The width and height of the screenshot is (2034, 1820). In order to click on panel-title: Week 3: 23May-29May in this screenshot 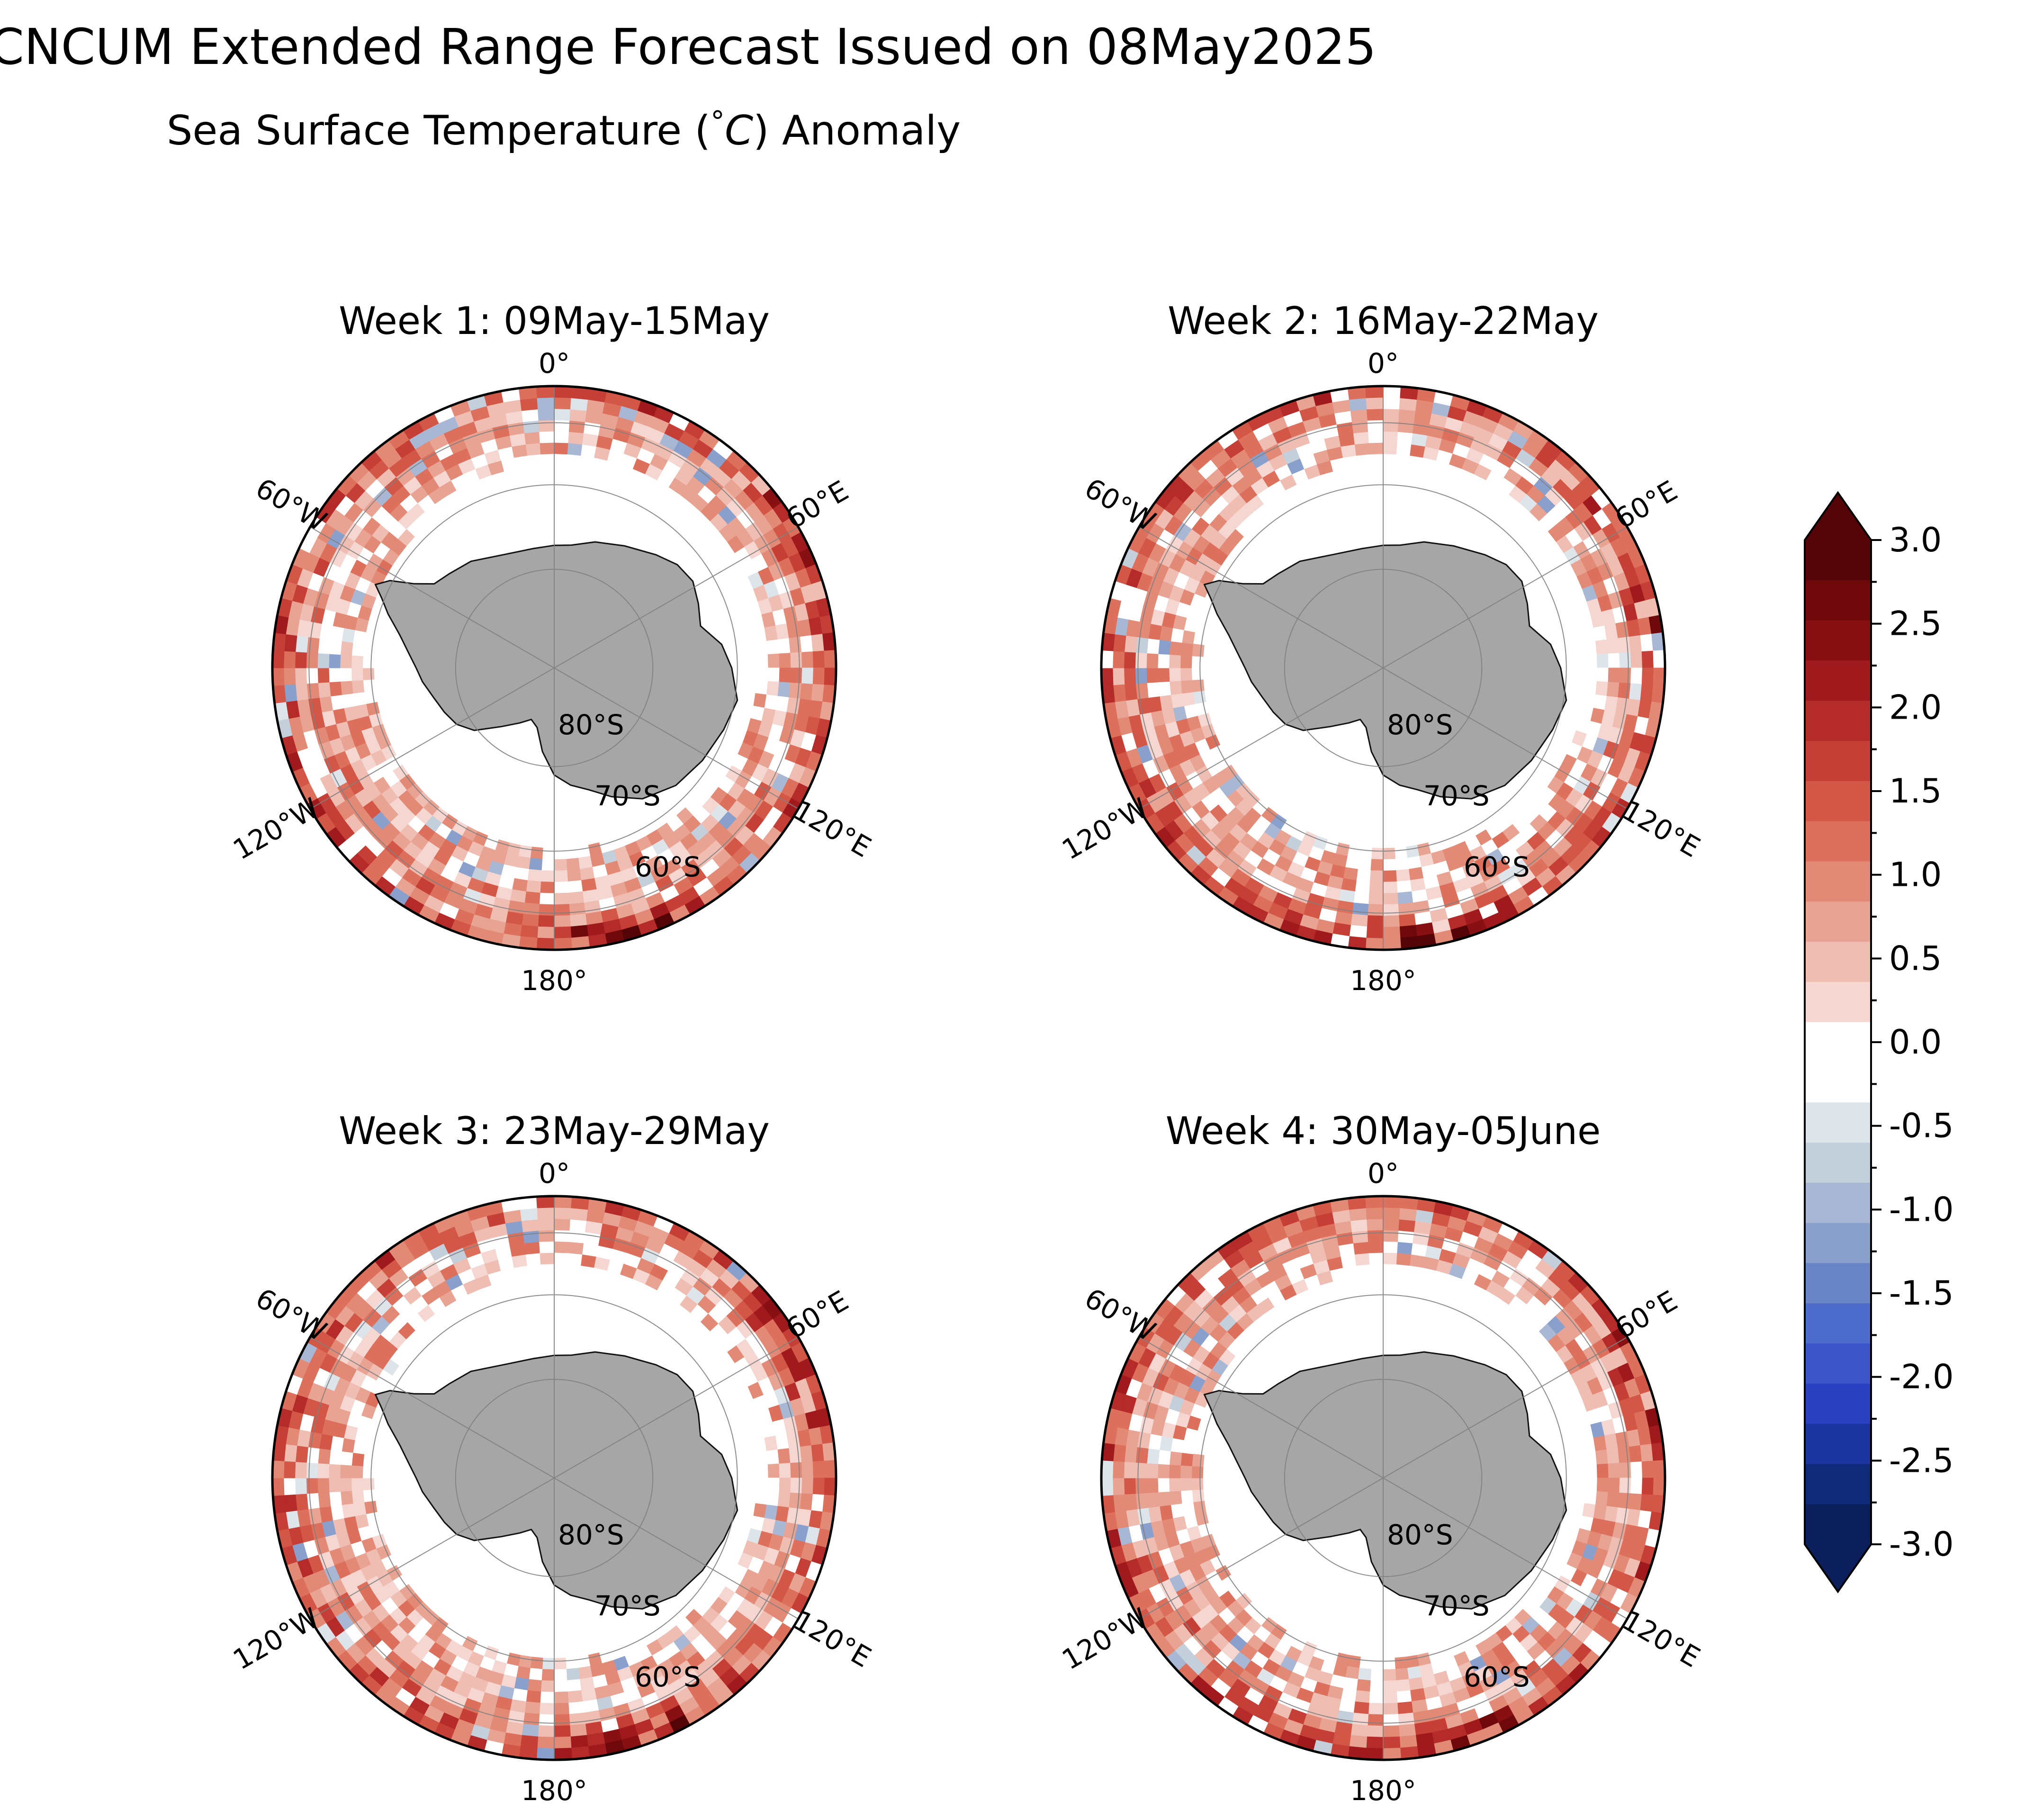, I will do `click(554, 1131)`.